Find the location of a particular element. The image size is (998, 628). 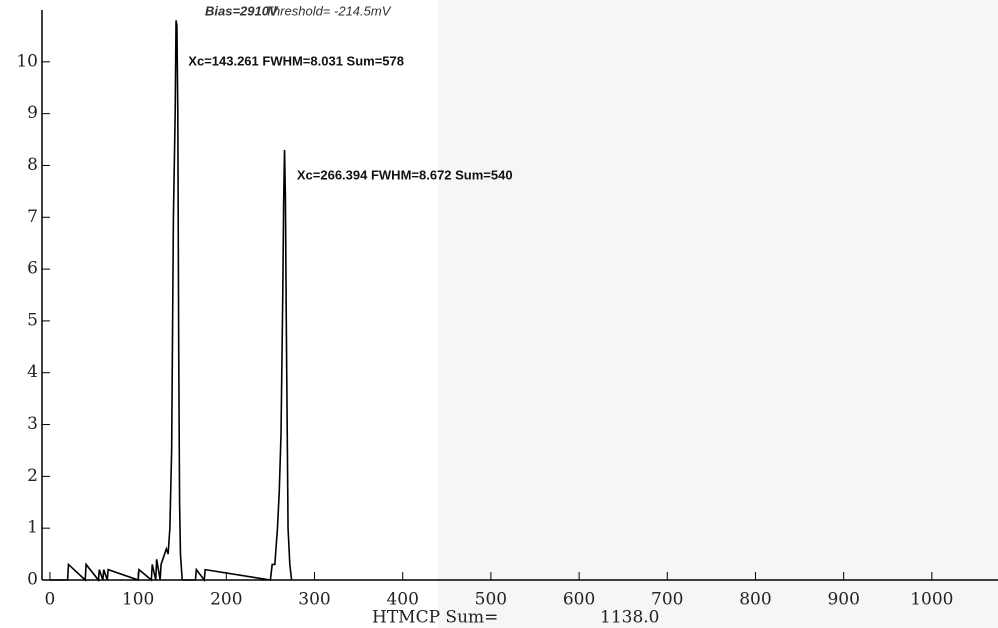

y-tick-label: 2 is located at coordinates (32, 476).